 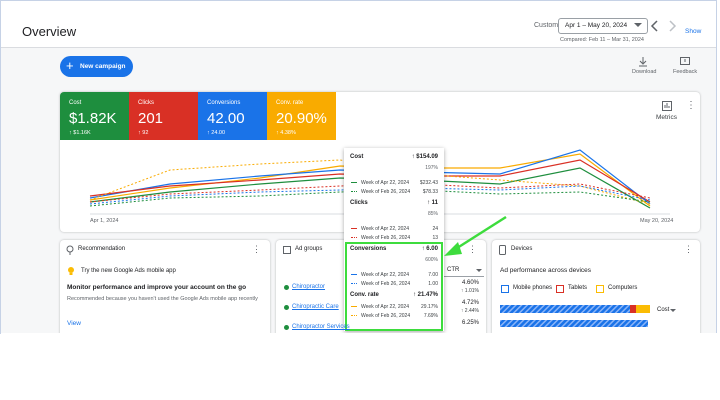 I want to click on tooltip, so click(x=394, y=239).